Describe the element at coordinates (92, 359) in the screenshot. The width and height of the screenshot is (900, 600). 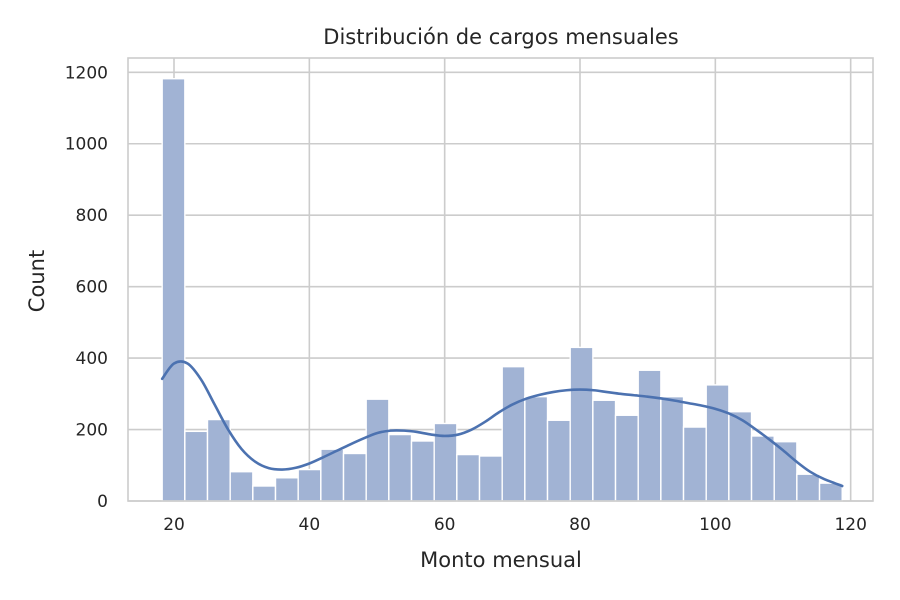
I see `y-tick-label: 400` at that location.